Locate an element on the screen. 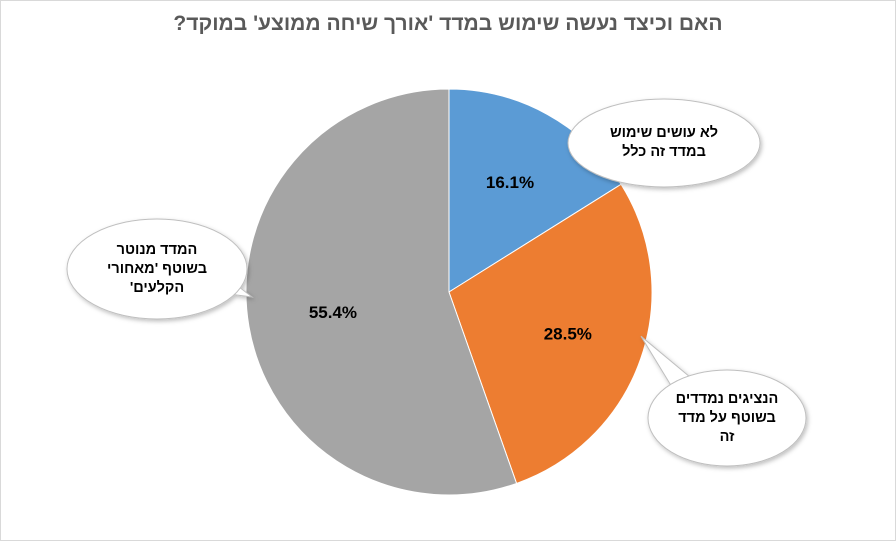 This screenshot has width=896, height=541. callout-label-not-used: לא עושים שימוש במדד זה כלל is located at coordinates (664, 143).